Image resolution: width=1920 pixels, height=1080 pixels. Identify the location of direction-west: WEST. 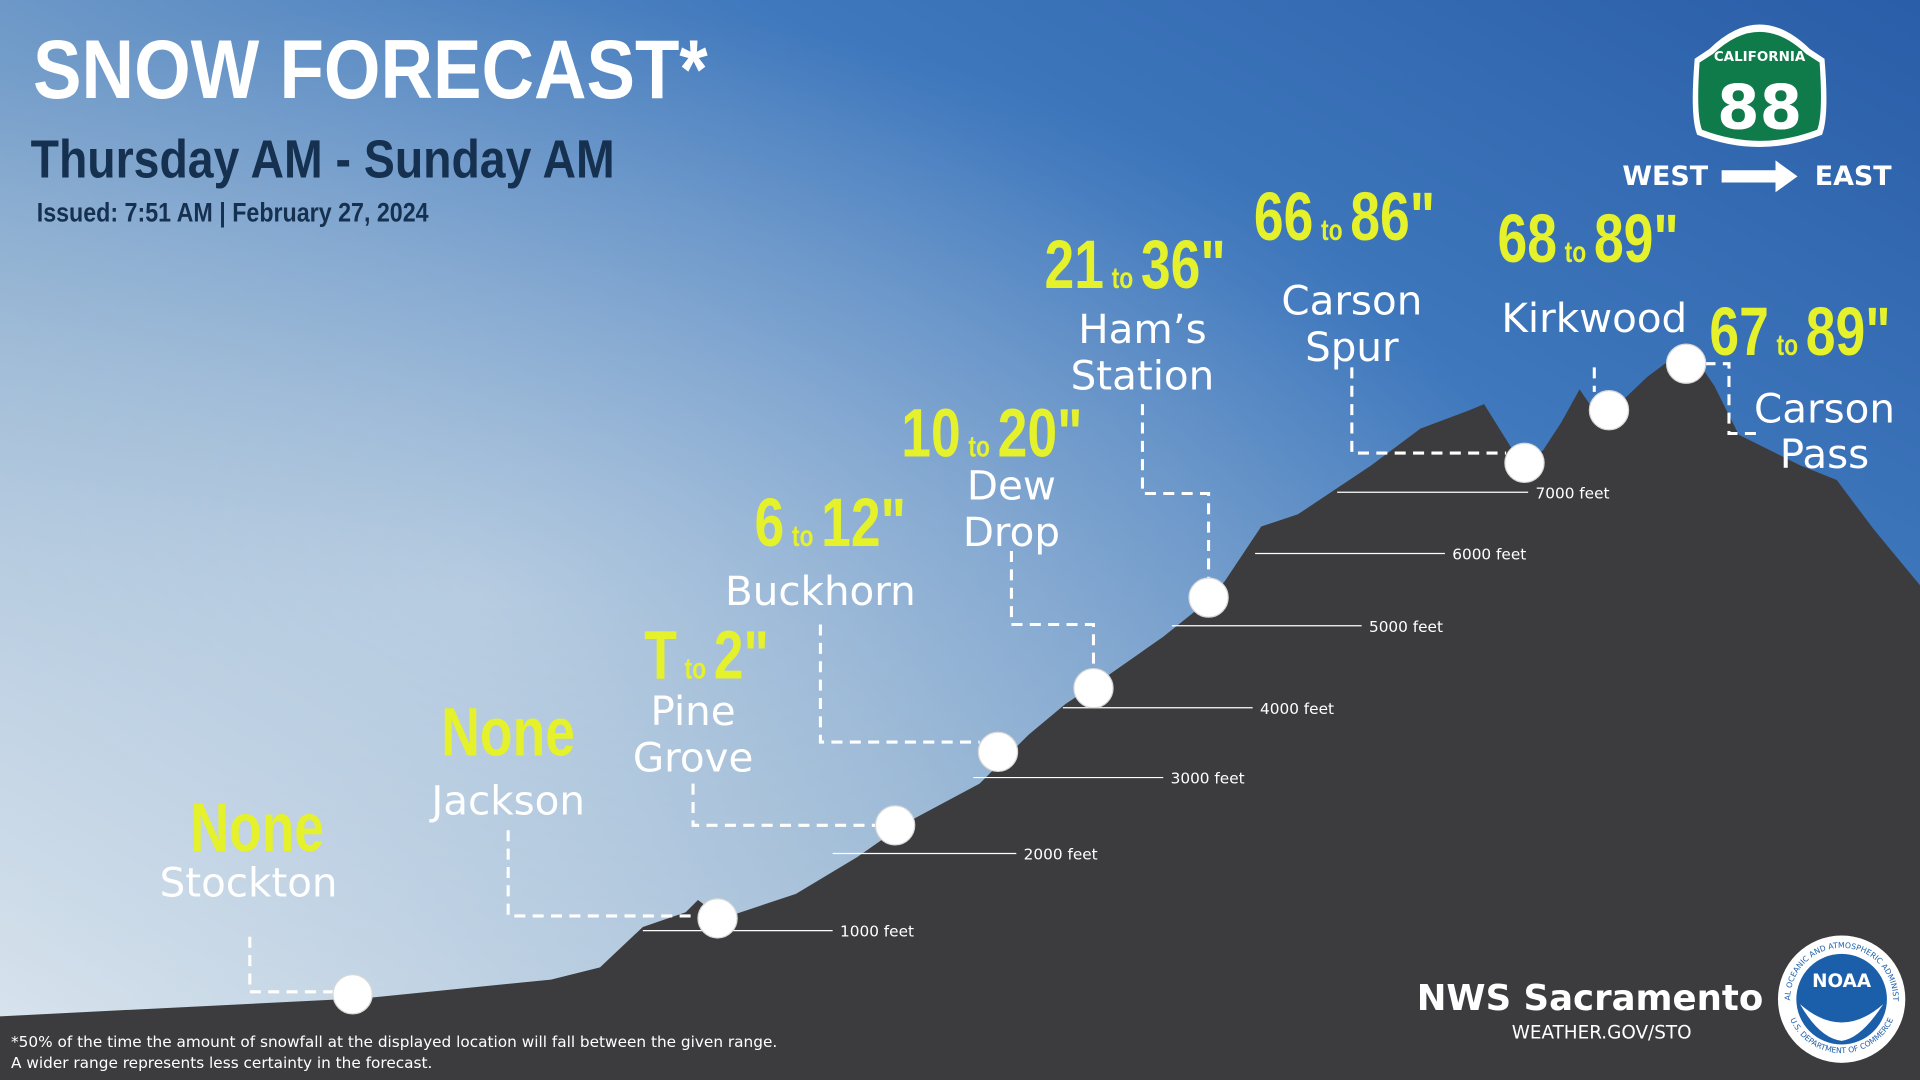
(1665, 176).